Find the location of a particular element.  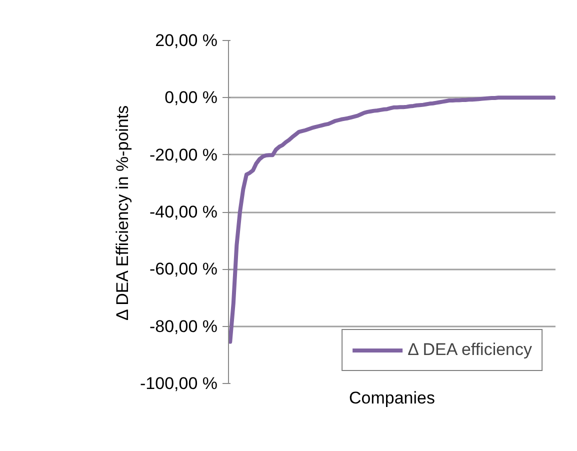

y-tick-label: -20,00 % is located at coordinates (183, 154).